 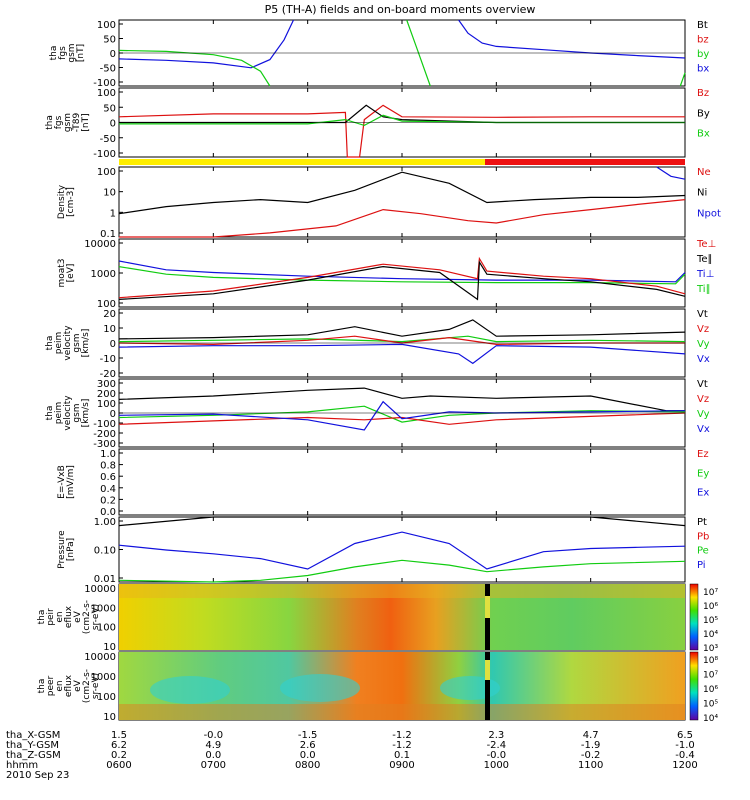 I want to click on density-series-ni, so click(x=402, y=193).